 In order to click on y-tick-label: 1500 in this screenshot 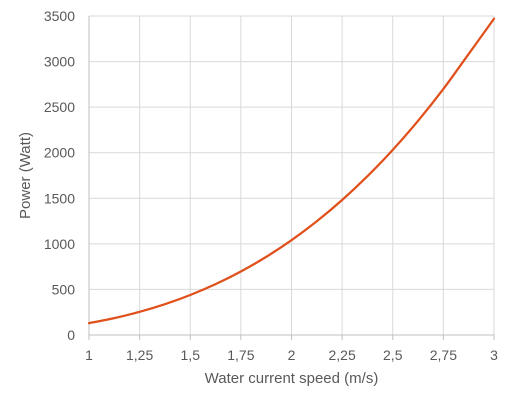, I will do `click(59, 198)`.